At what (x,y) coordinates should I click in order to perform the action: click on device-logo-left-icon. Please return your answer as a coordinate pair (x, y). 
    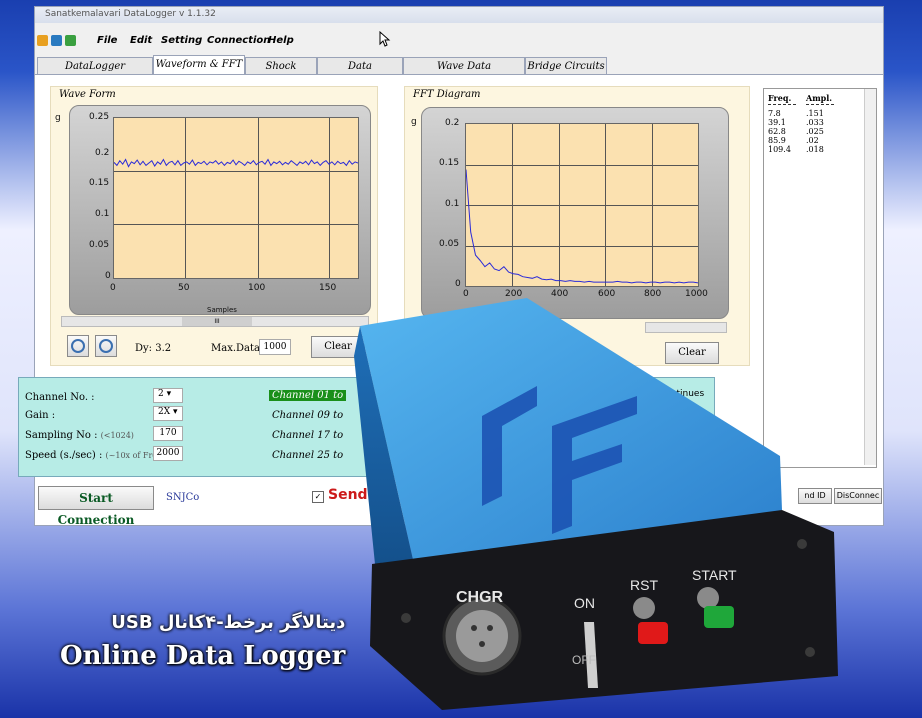
    Looking at the image, I should click on (509, 446).